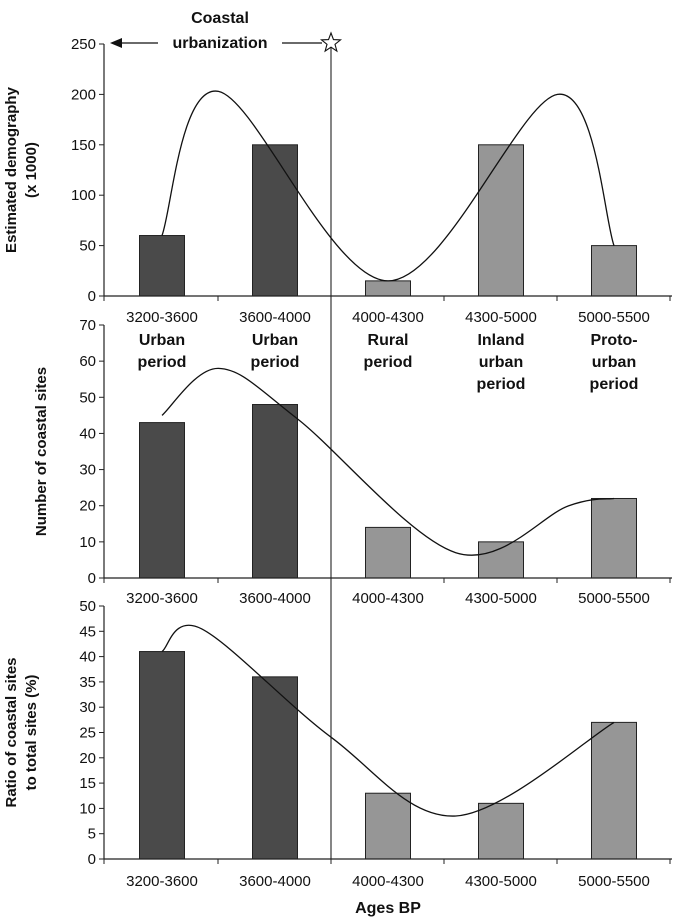 This screenshot has width=680, height=919. What do you see at coordinates (275, 362) in the screenshot?
I see `period-label-2: period` at bounding box center [275, 362].